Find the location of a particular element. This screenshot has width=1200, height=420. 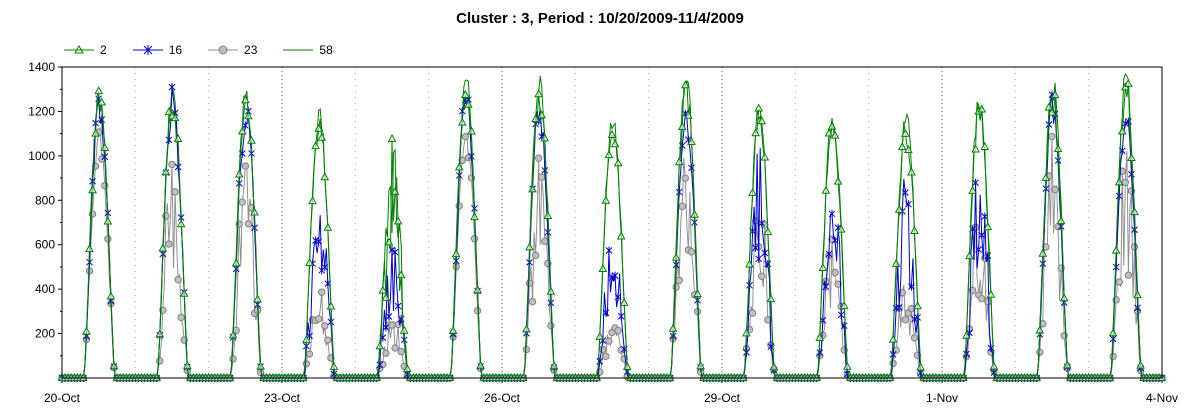

legend-item-23: 23 is located at coordinates (232, 50).